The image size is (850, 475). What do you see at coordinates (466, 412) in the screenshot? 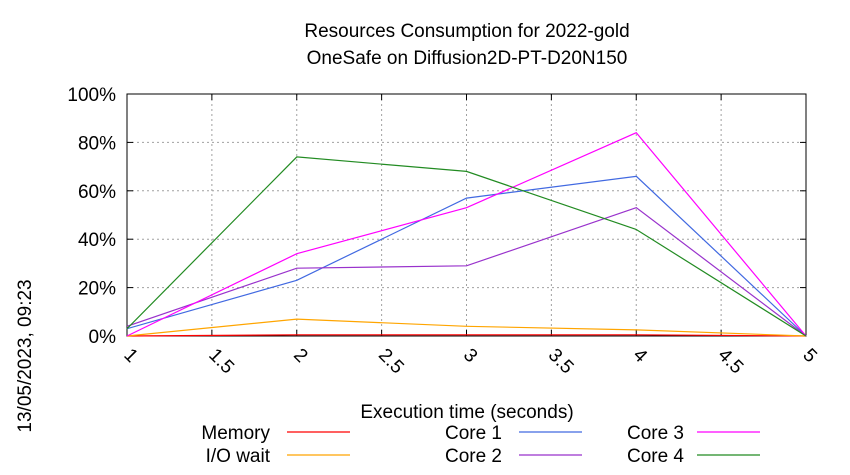
I see `x-axis-label: Execution time (seconds)` at bounding box center [466, 412].